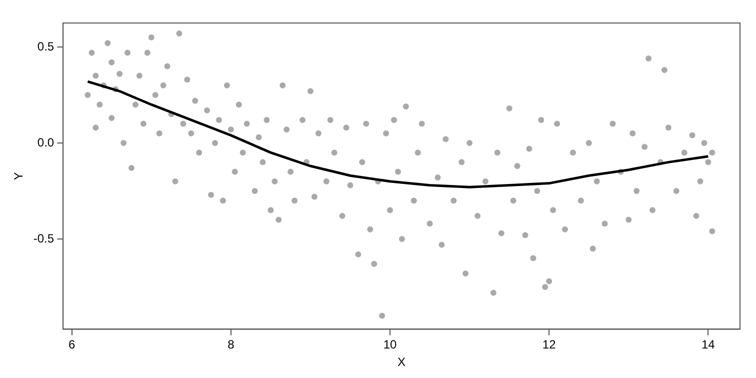 This screenshot has height=378, width=756. Describe the element at coordinates (390, 345) in the screenshot. I see `x-tick-label: 10` at that location.